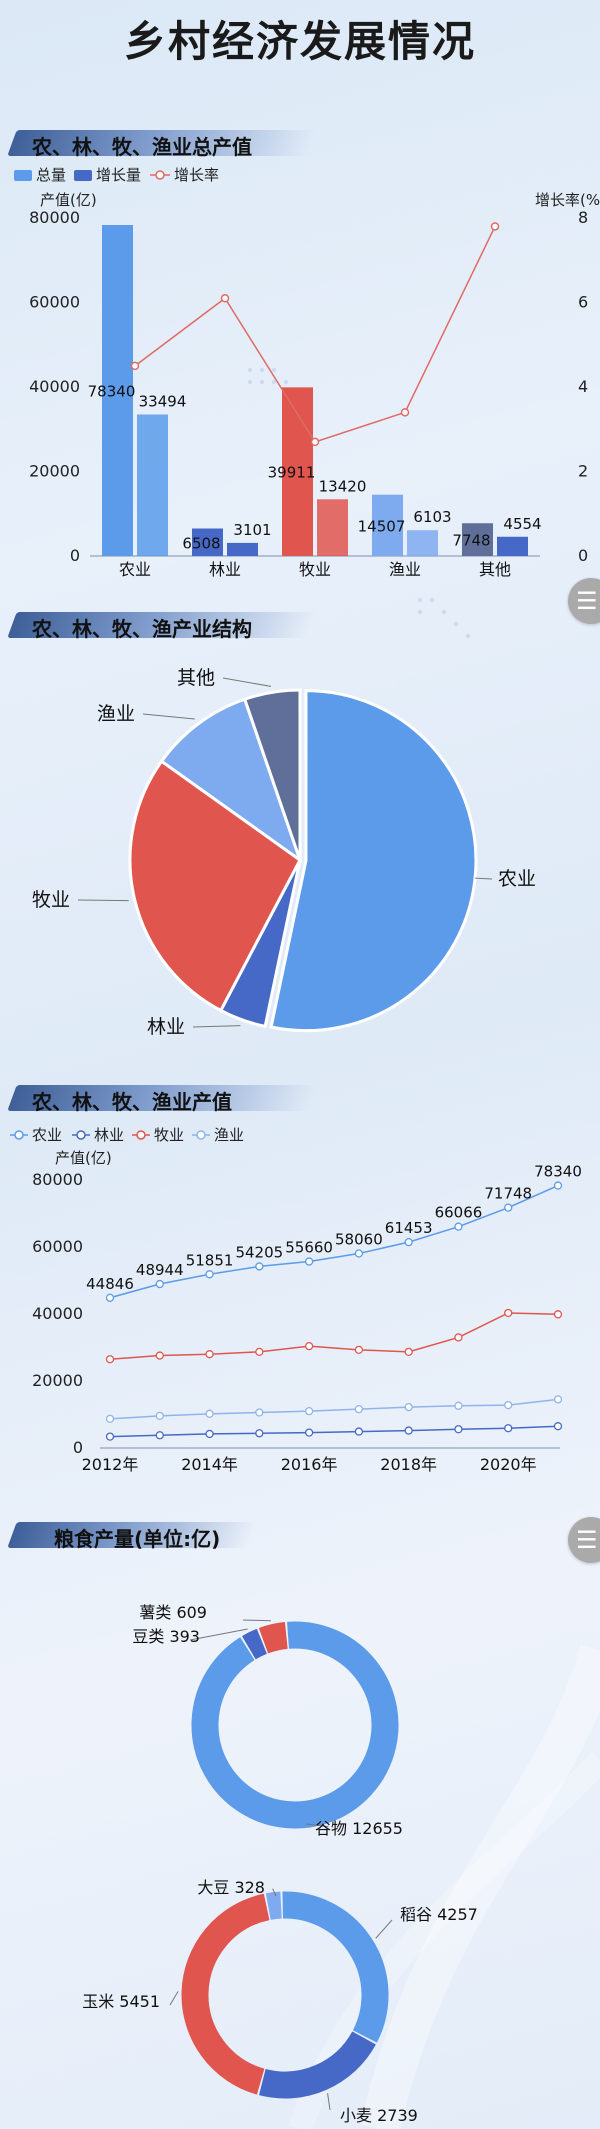  I want to click on donut-label: 玉米 5451, so click(121, 2001).